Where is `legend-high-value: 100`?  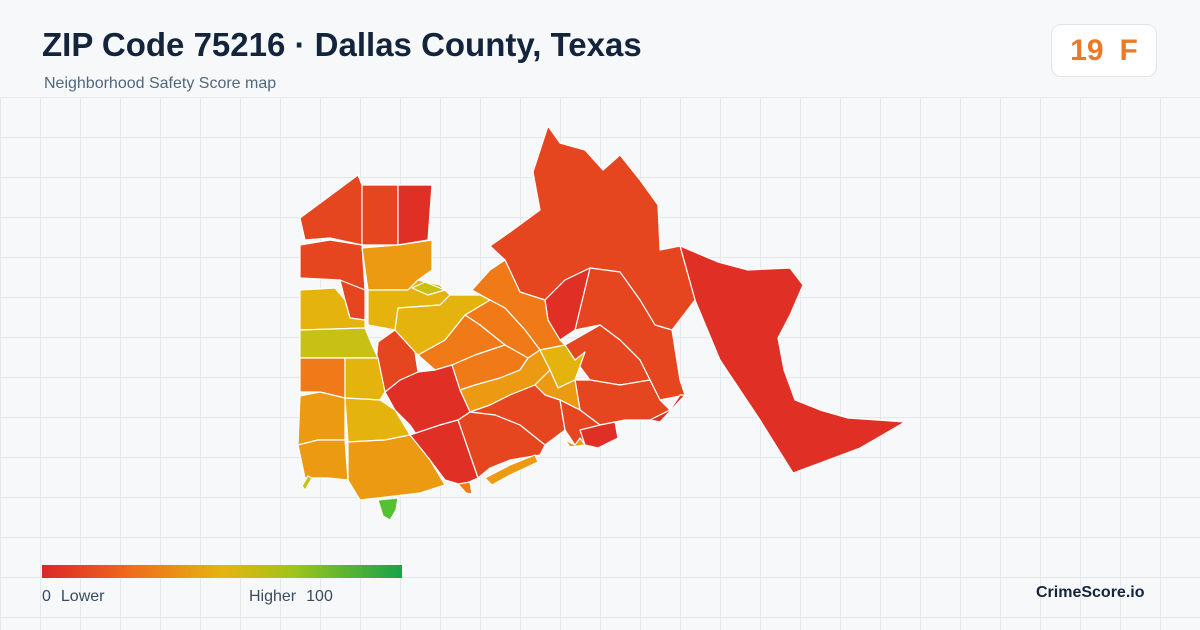
legend-high-value: 100 is located at coordinates (319, 596).